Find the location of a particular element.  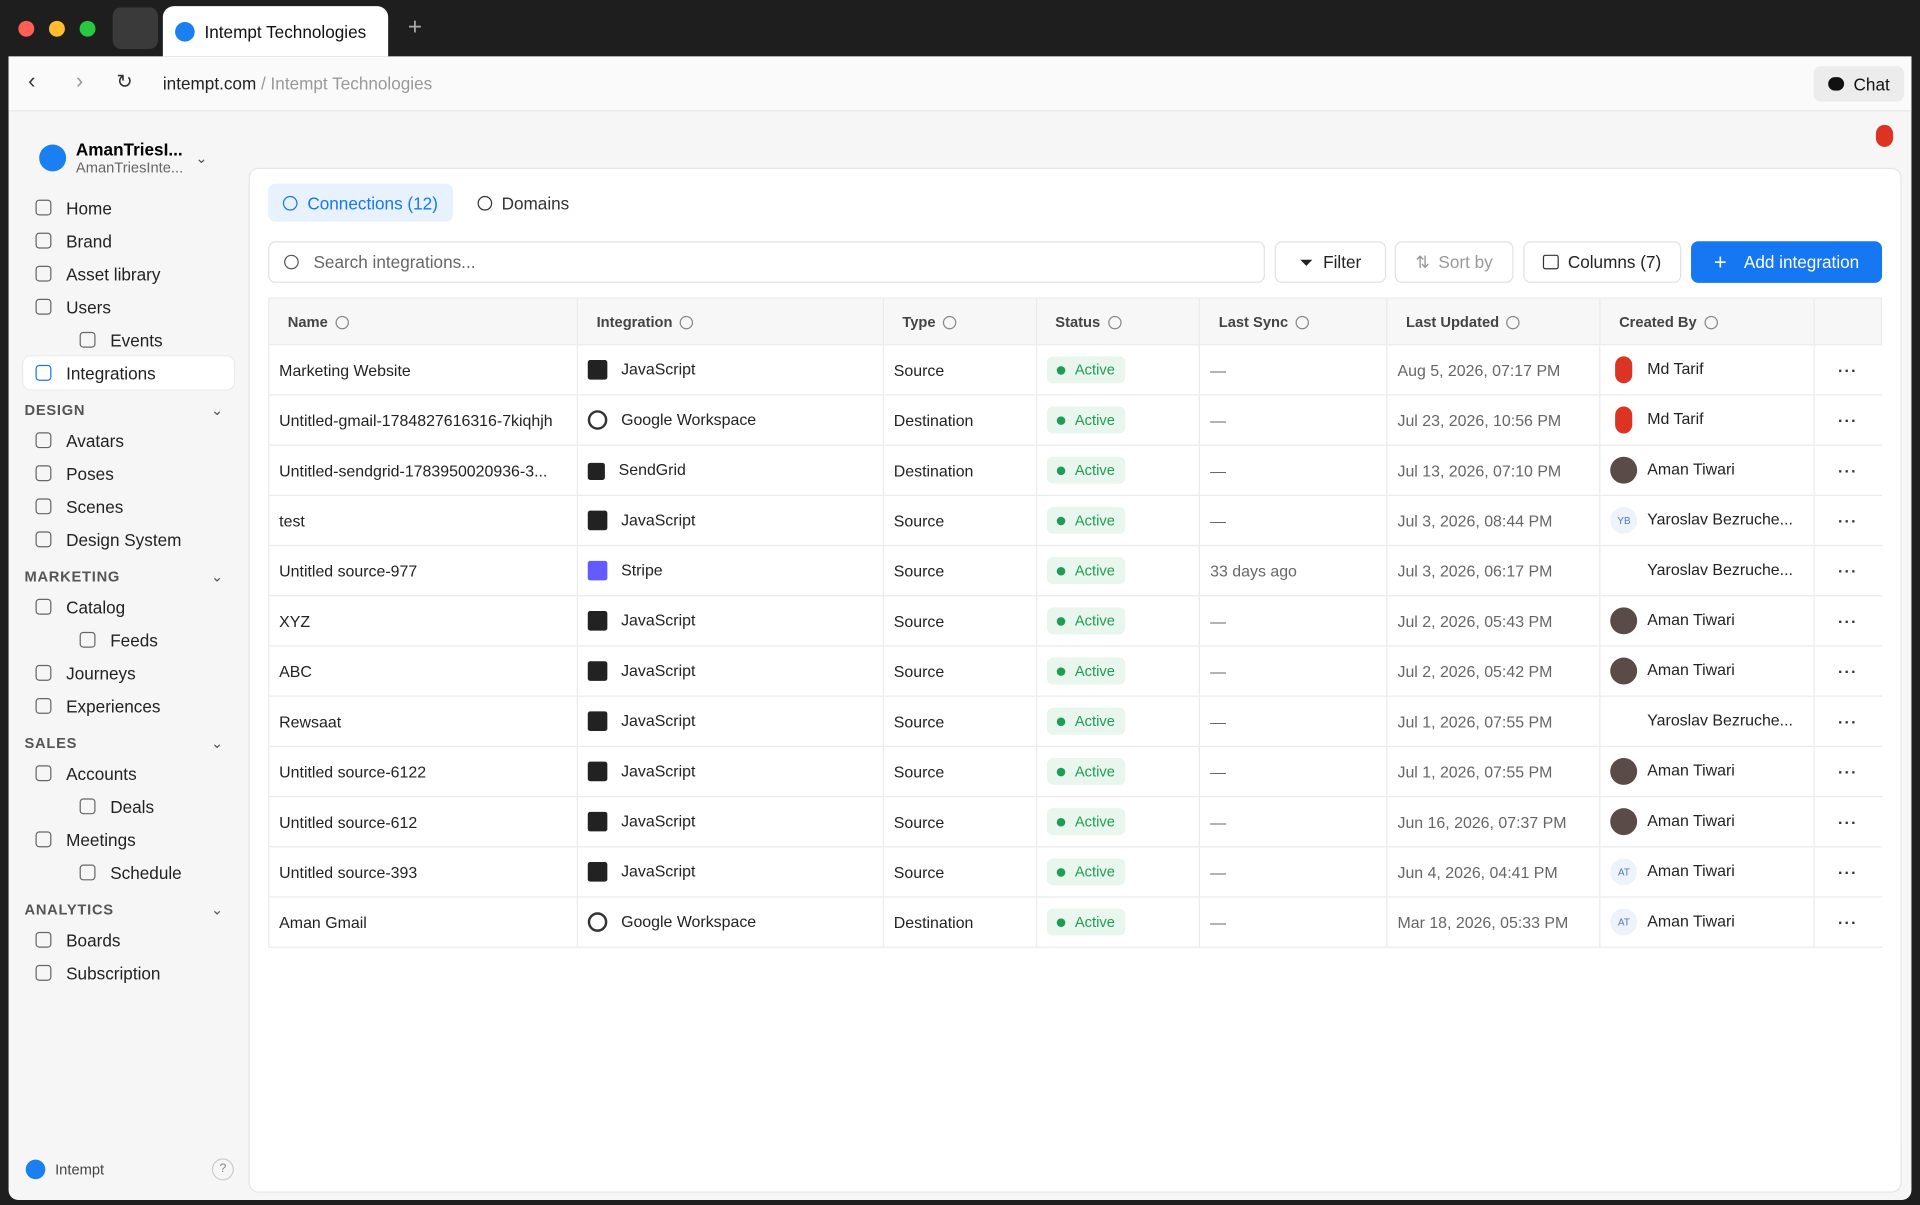

column-header: Status is located at coordinates (1118, 321).